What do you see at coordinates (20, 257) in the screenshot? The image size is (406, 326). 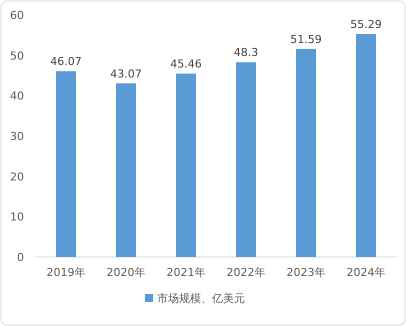 I see `y-tick-label: 0` at bounding box center [20, 257].